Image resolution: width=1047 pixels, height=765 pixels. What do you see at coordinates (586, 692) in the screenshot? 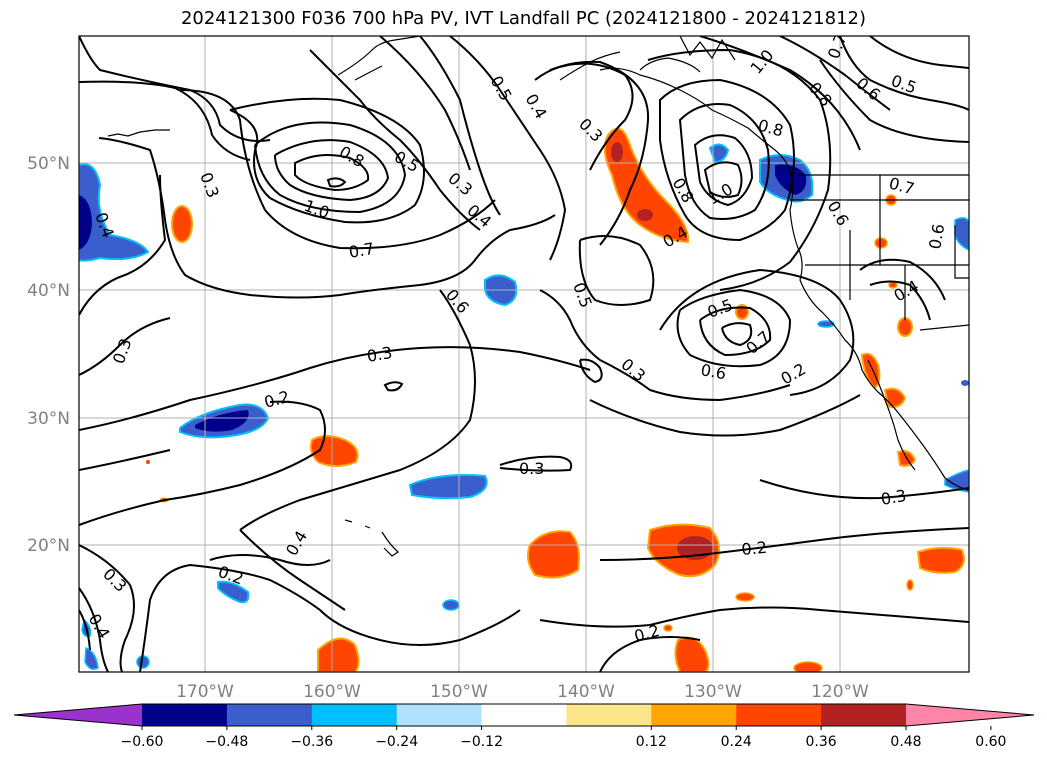
I see `lon-label-140w: 140°W` at bounding box center [586, 692].